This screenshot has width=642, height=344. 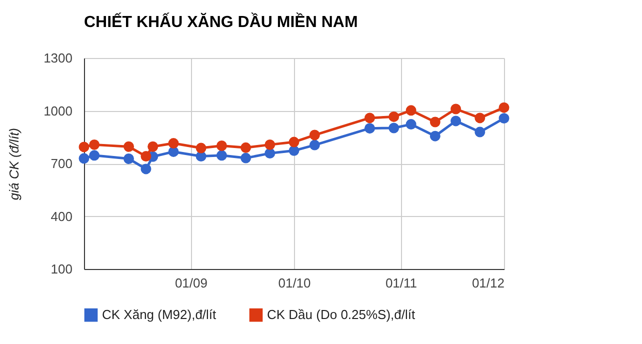 What do you see at coordinates (58, 110) in the screenshot?
I see `y-tick-label: 1000` at bounding box center [58, 110].